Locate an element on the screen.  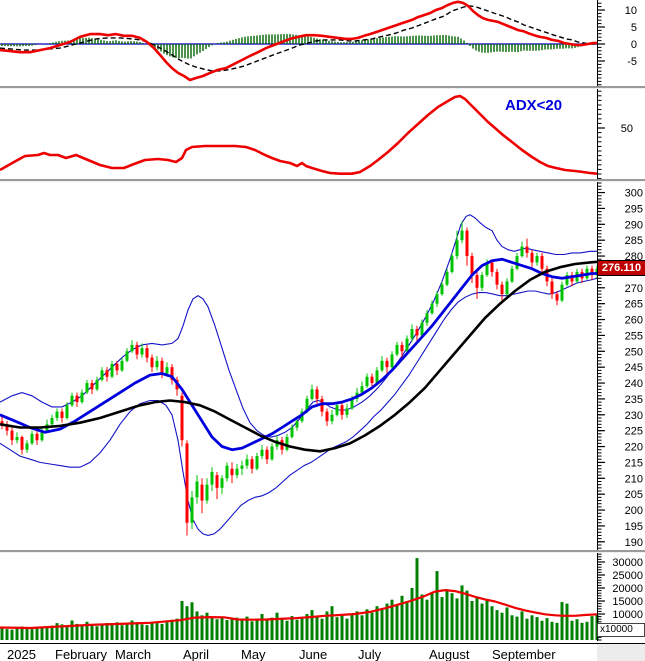
tick-label: 15000 is located at coordinates (627, 602).